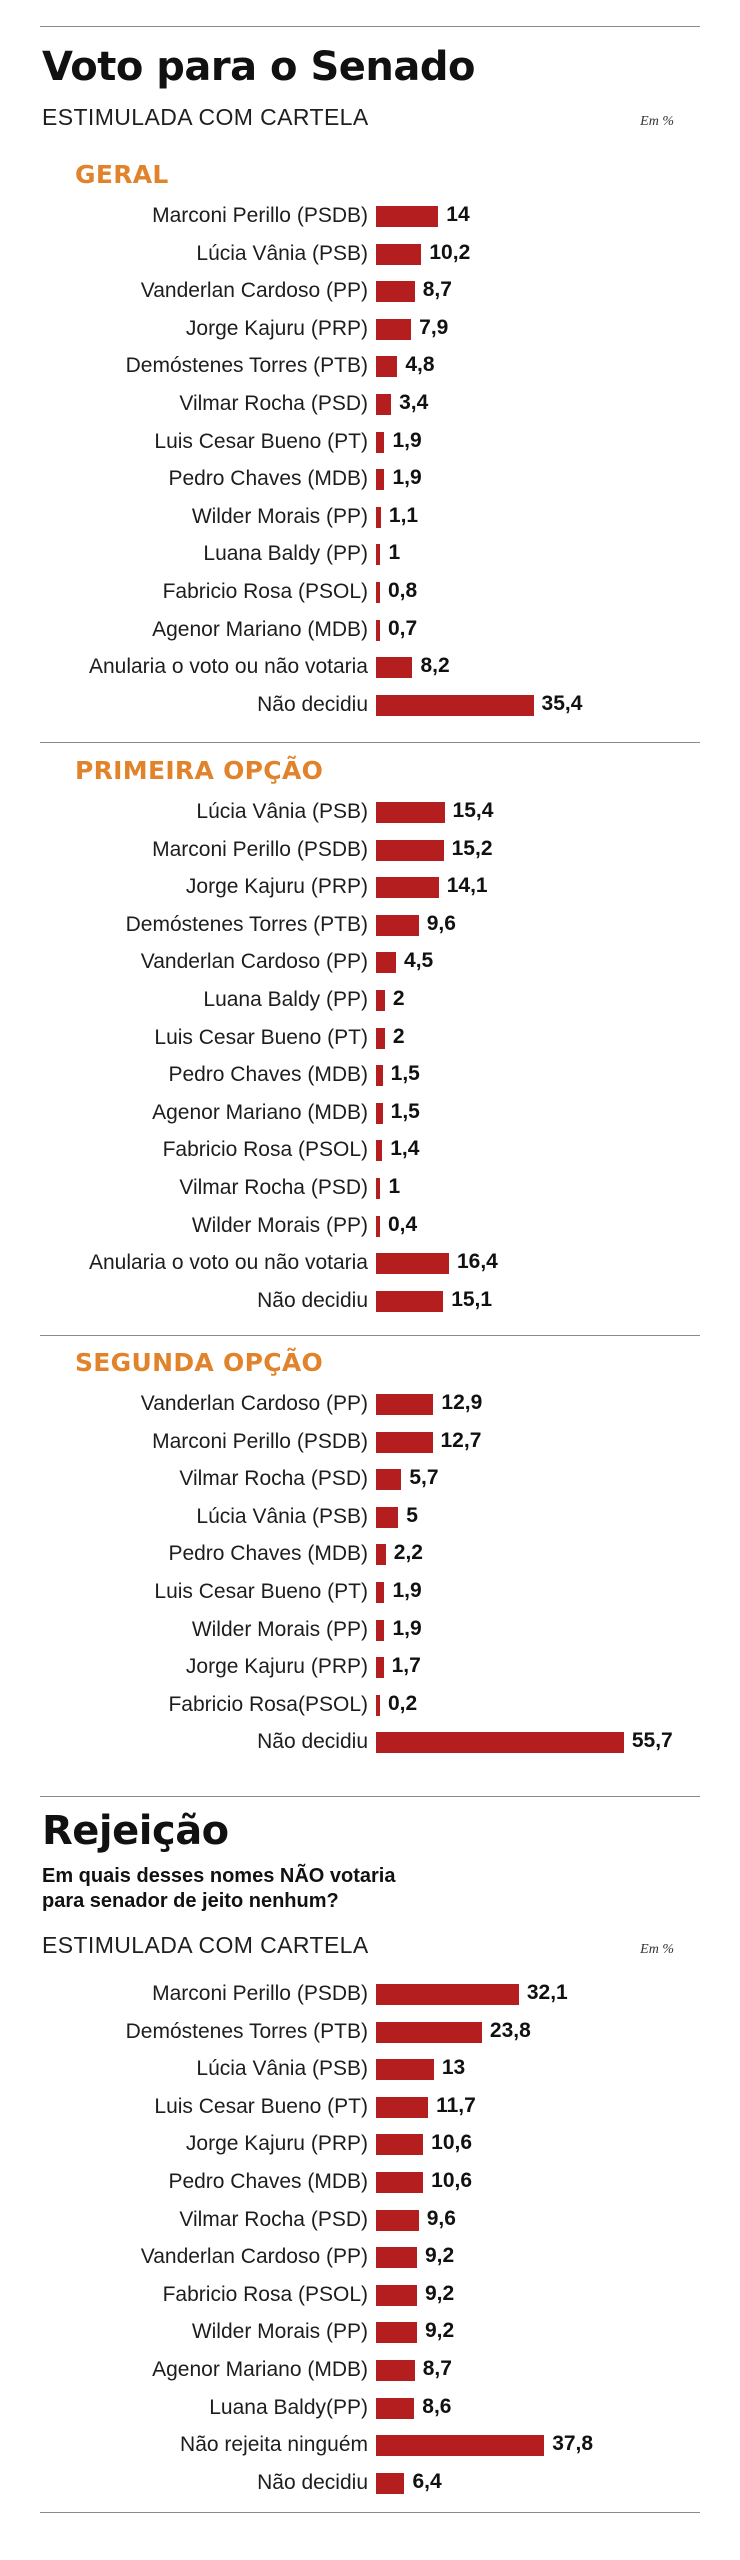 The image size is (740, 2560). Describe the element at coordinates (370, 1630) in the screenshot. I see `bar-row: Wilder Morais (PP) 1,9` at that location.